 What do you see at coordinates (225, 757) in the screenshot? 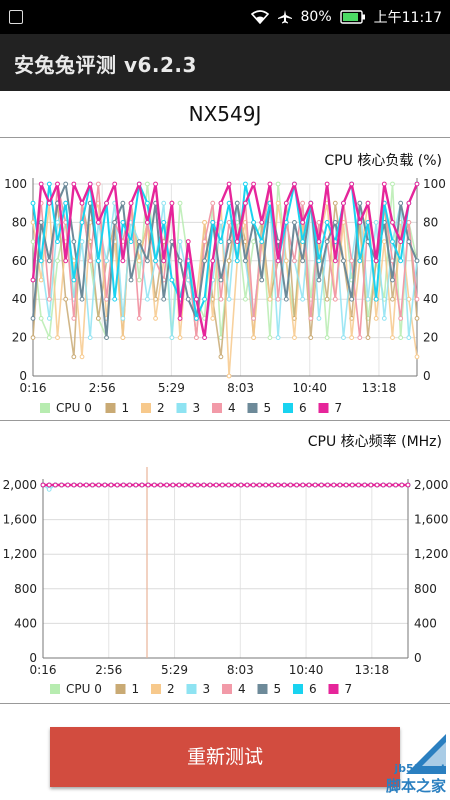
I see `retest-button: 重新测试` at bounding box center [225, 757].